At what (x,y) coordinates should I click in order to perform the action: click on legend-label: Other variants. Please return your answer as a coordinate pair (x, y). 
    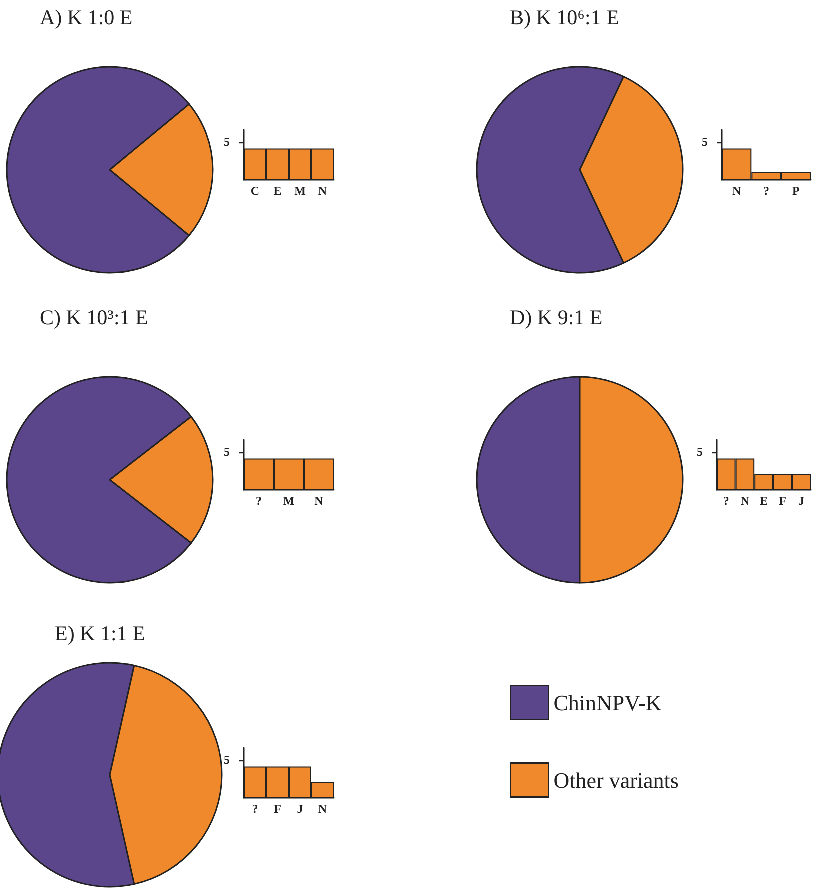
    Looking at the image, I should click on (616, 780).